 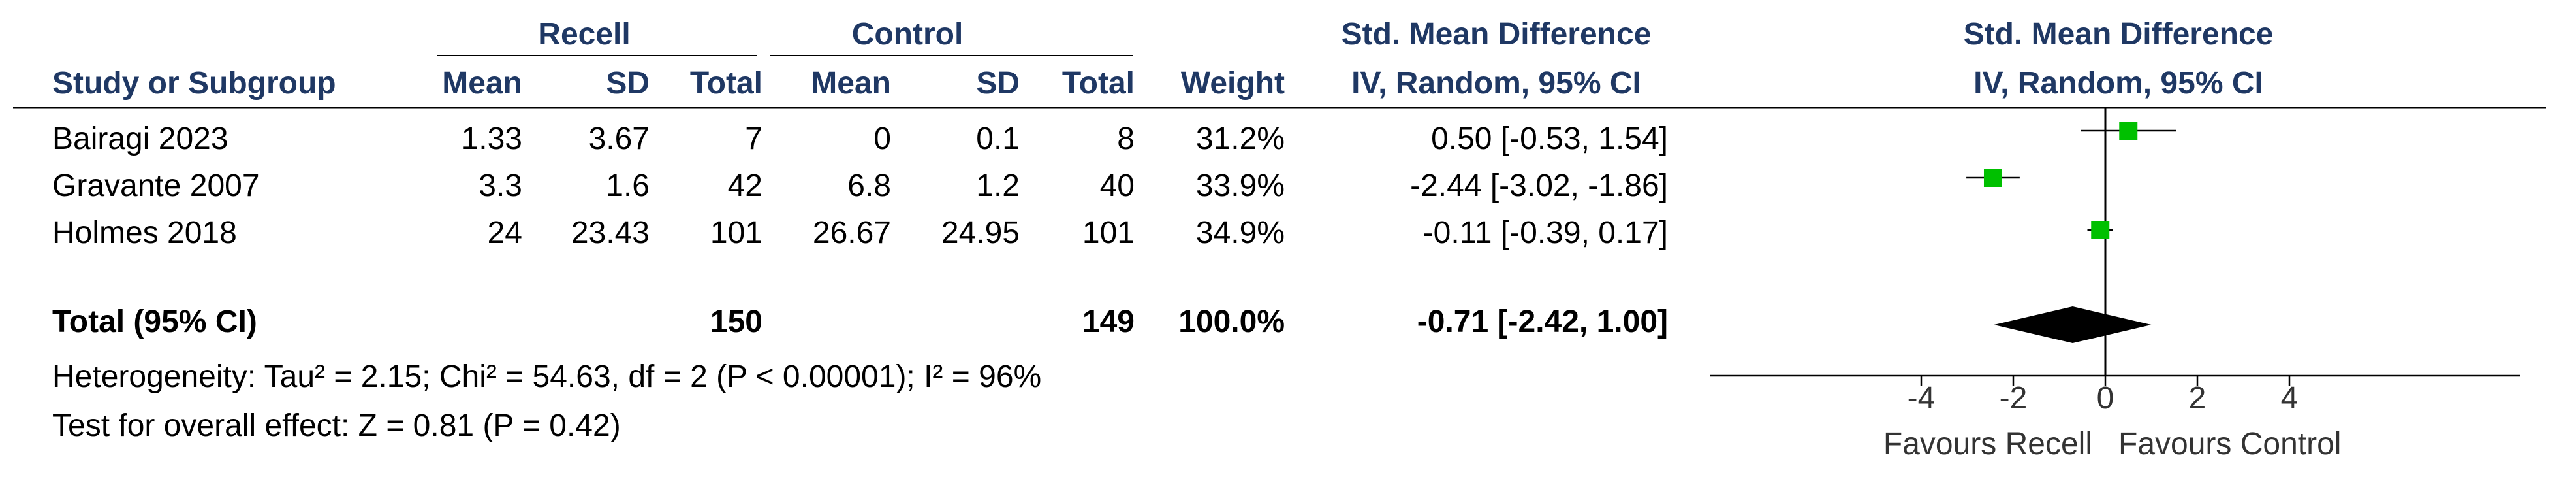 What do you see at coordinates (1126, 139) in the screenshot?
I see `row-ctrl-total: 8` at bounding box center [1126, 139].